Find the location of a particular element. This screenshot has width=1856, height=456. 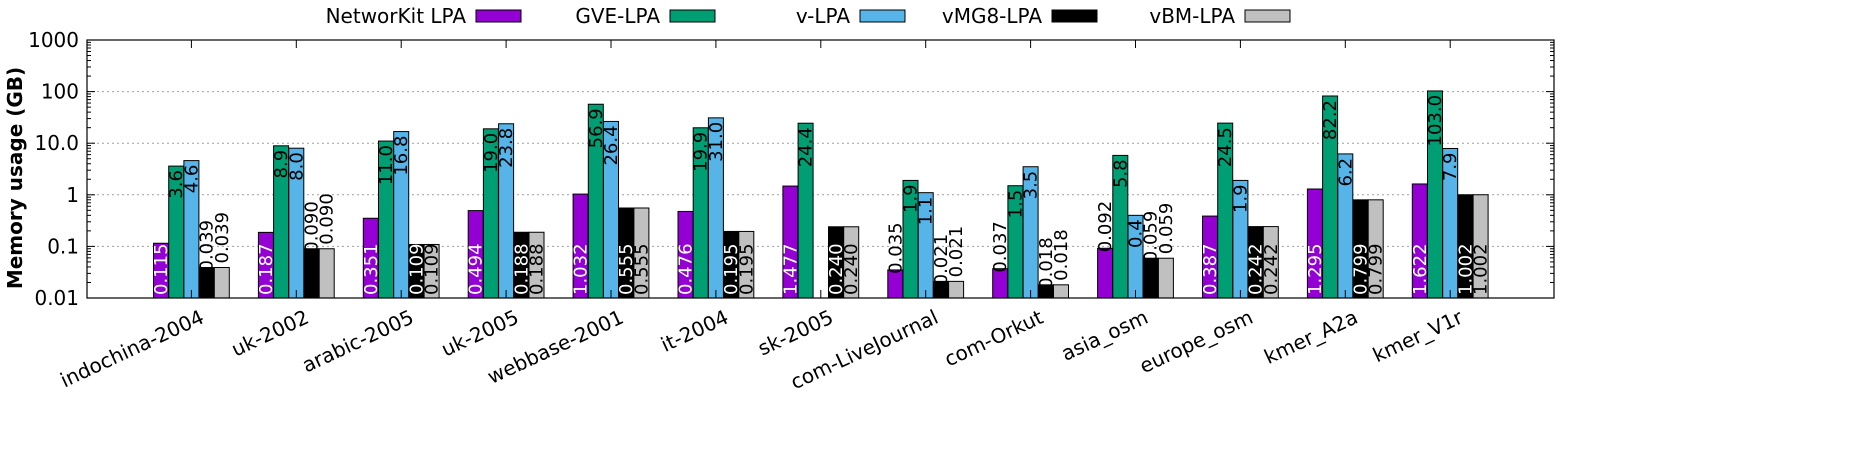

y-tick-label: 1000 is located at coordinates (53, 40).